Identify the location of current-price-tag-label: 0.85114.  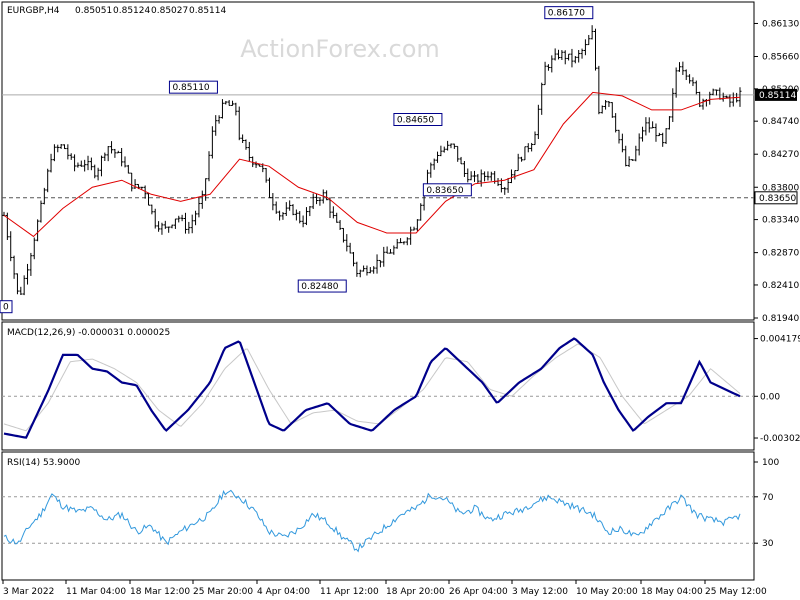
(777, 96).